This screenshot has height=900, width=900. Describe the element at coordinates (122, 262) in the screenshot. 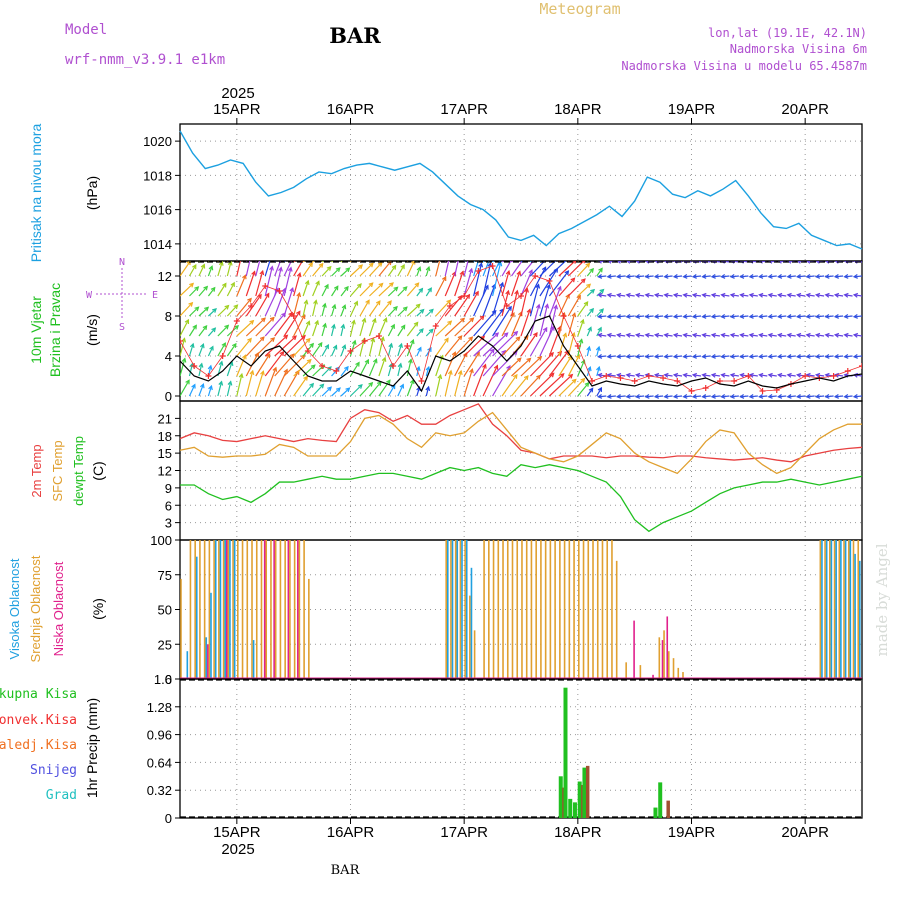

I see `compass-letter: N` at that location.